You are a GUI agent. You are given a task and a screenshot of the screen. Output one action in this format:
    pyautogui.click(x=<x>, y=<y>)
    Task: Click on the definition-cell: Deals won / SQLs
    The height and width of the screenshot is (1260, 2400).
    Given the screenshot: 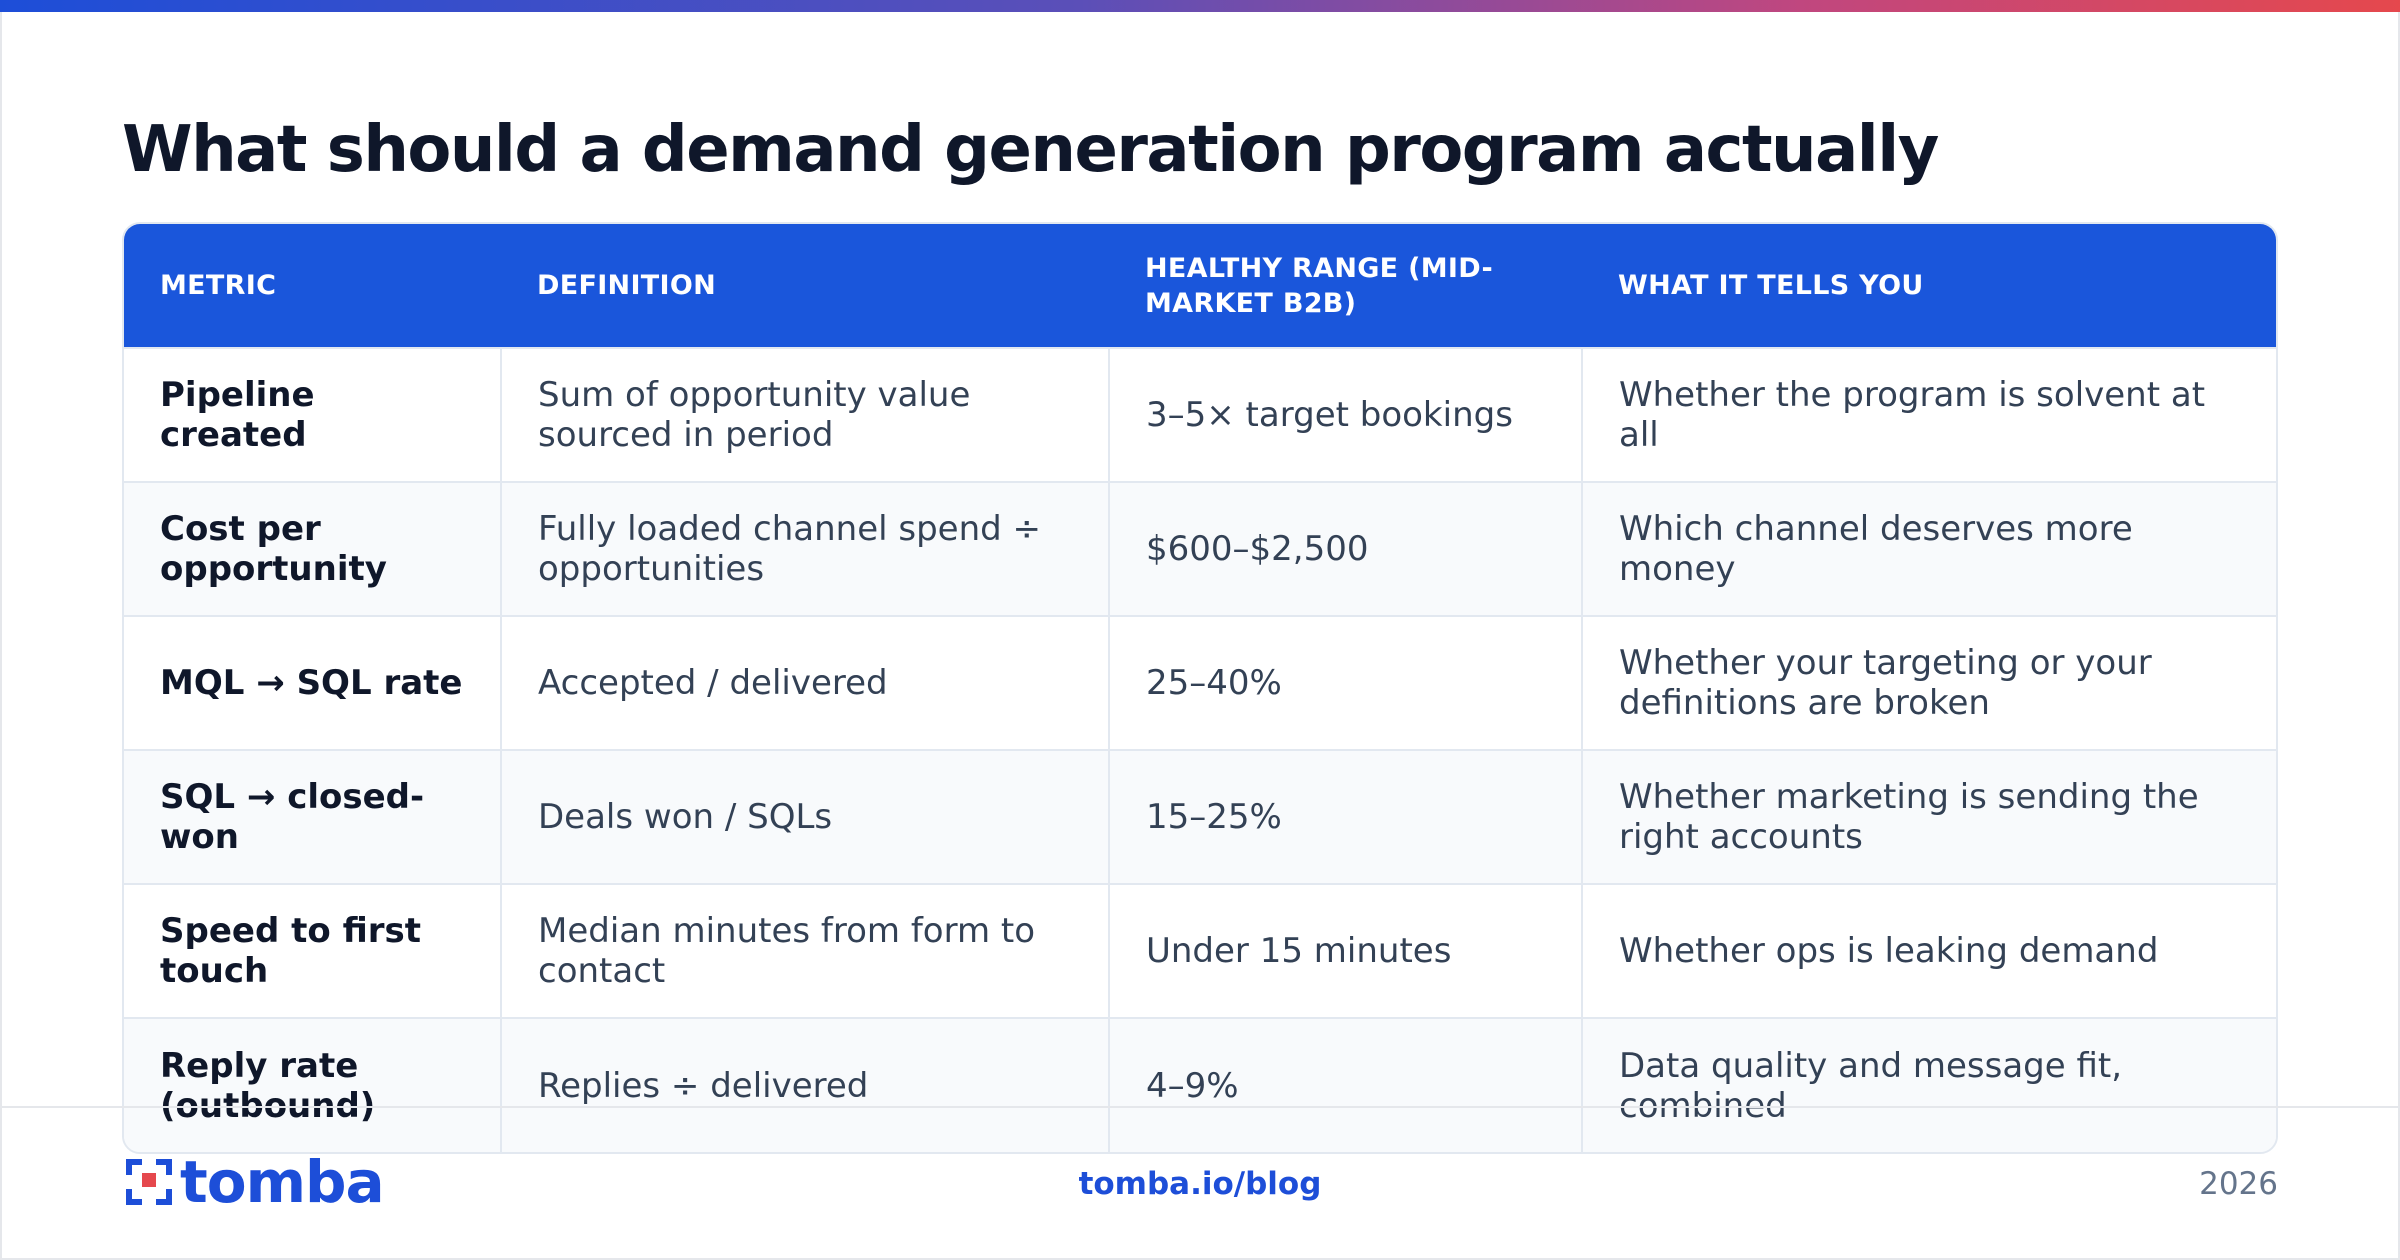 What is the action you would take?
    pyautogui.click(x=804, y=816)
    